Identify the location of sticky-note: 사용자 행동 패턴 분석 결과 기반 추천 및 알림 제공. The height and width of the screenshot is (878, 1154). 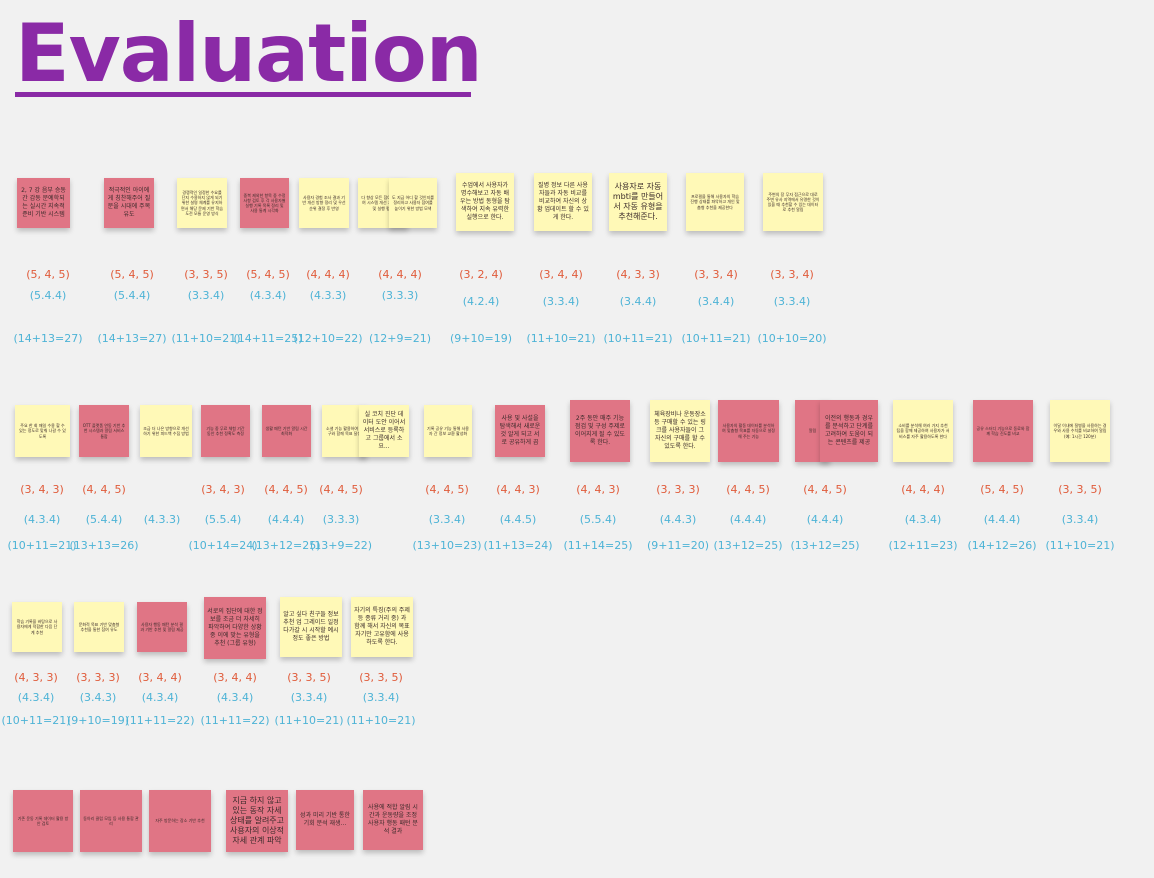
(162, 627).